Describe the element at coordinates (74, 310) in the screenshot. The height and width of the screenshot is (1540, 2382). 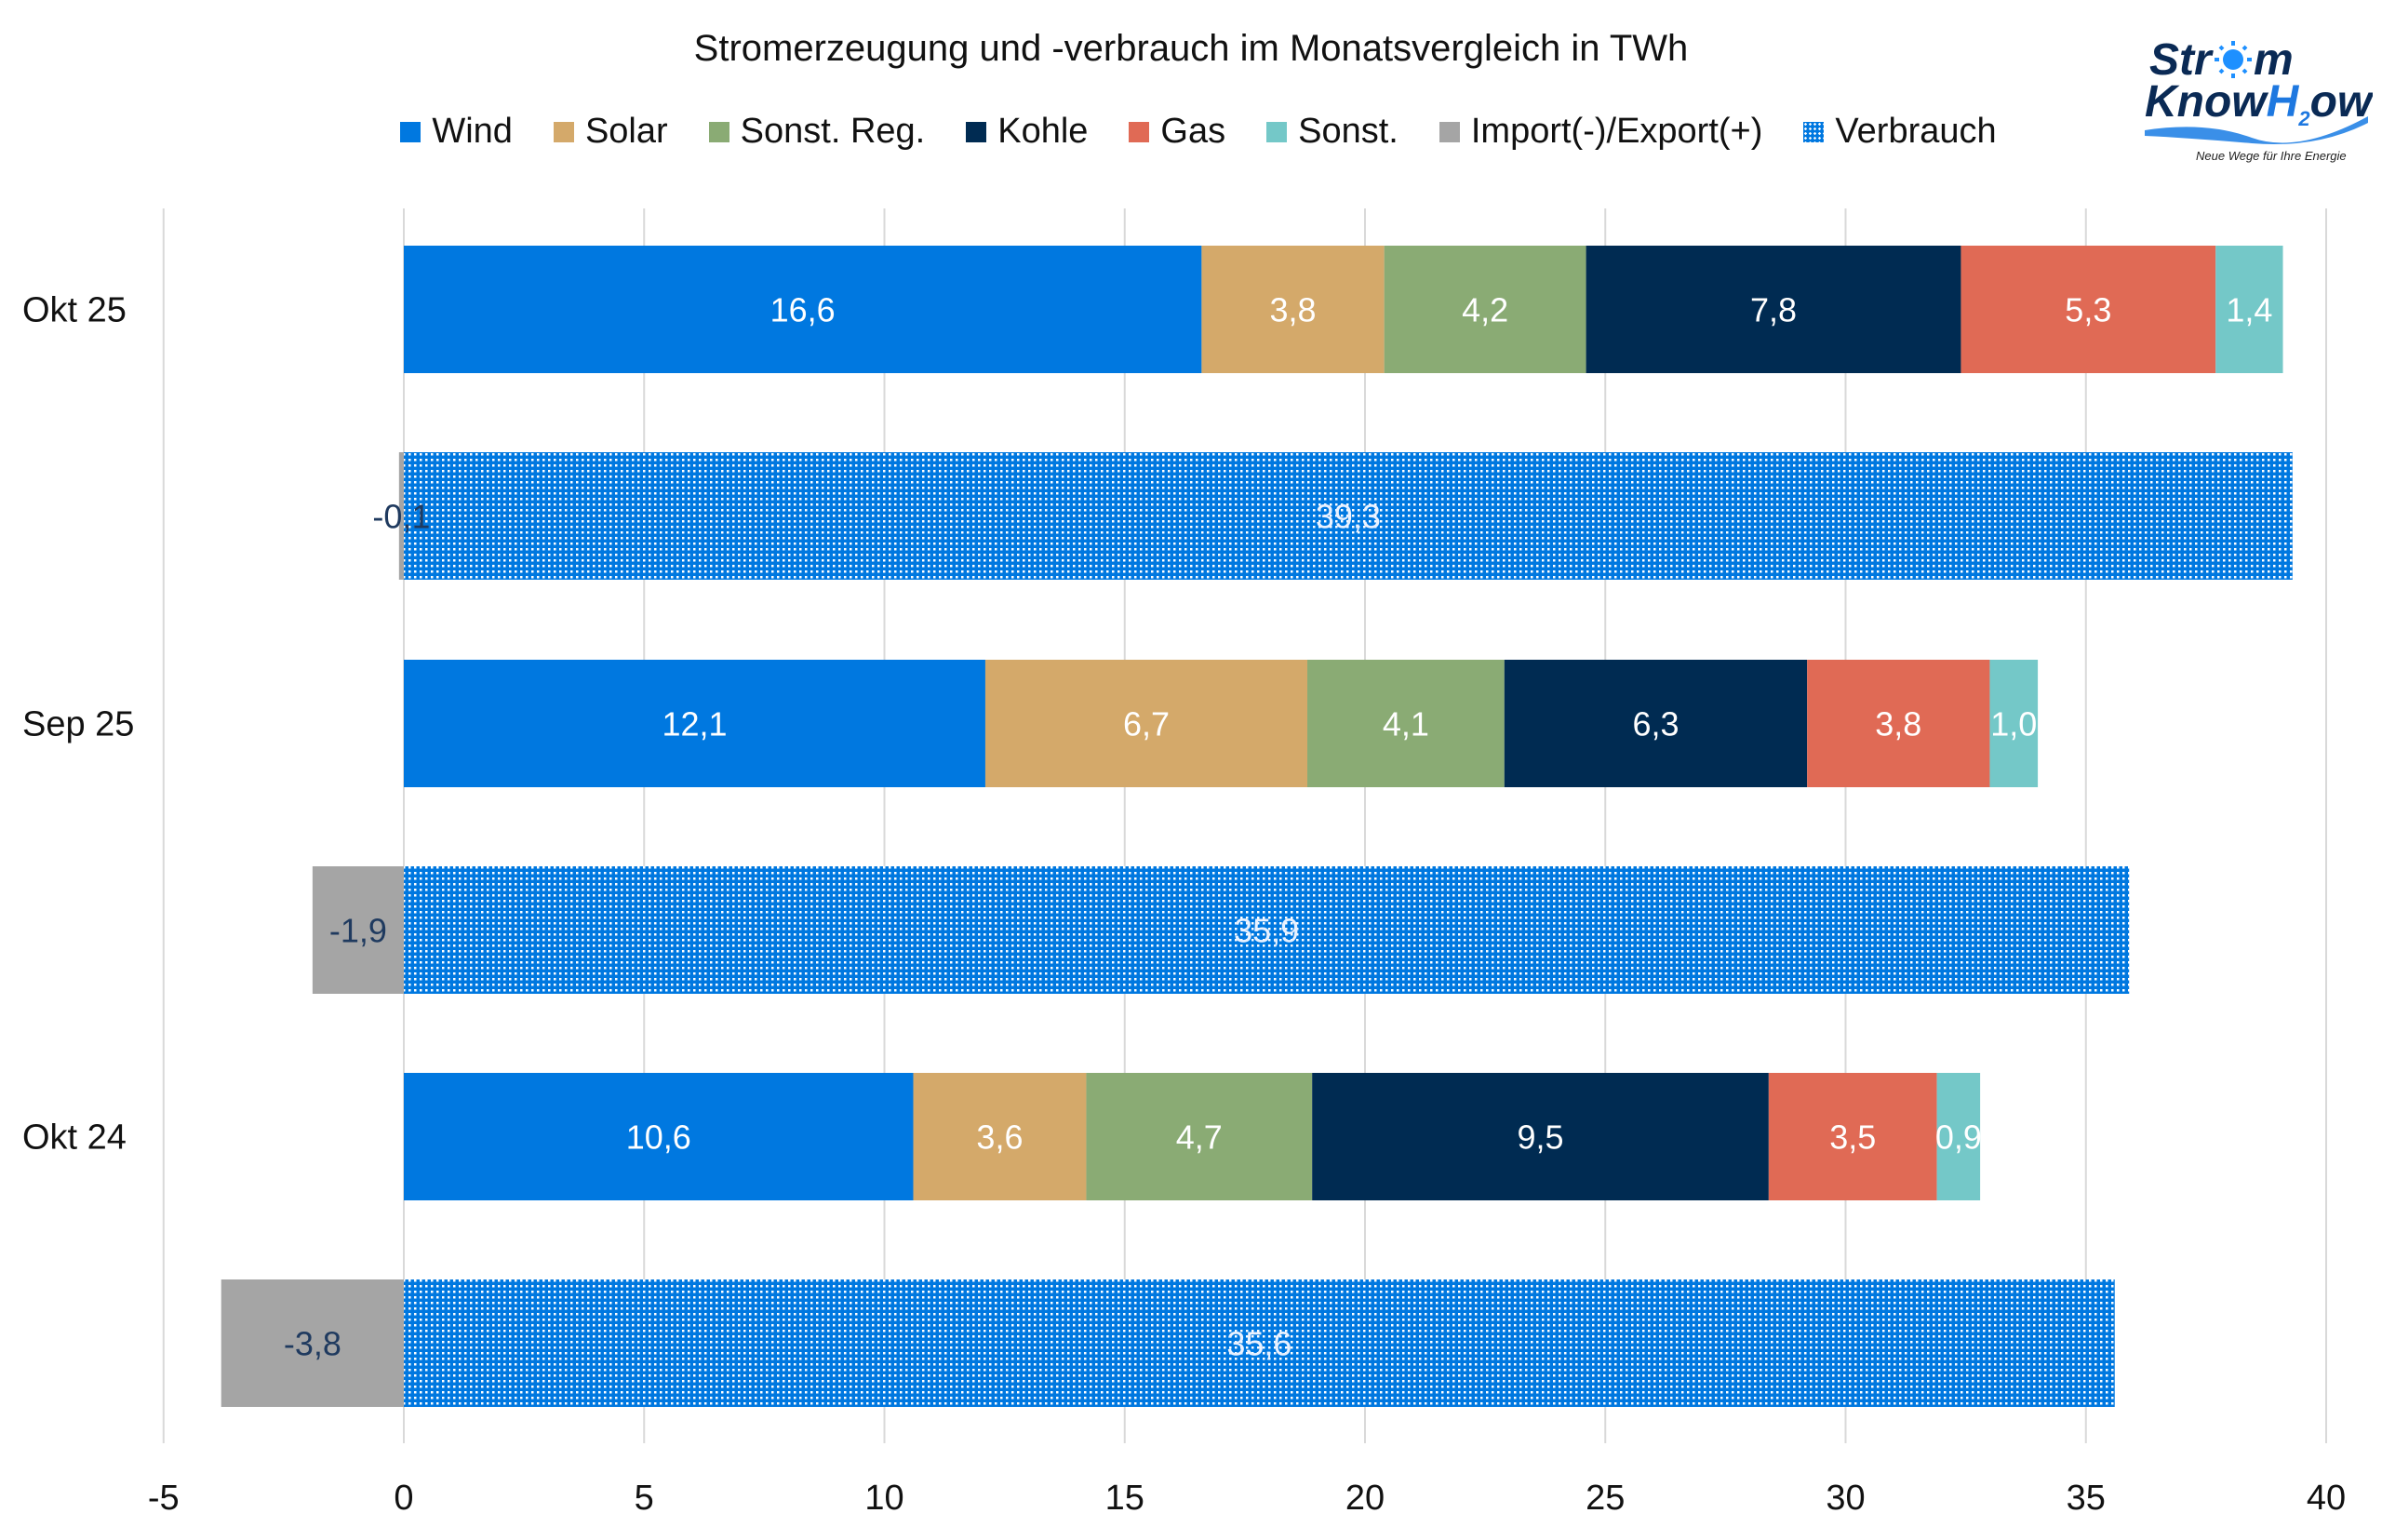
I see `category-label: Okt 25` at that location.